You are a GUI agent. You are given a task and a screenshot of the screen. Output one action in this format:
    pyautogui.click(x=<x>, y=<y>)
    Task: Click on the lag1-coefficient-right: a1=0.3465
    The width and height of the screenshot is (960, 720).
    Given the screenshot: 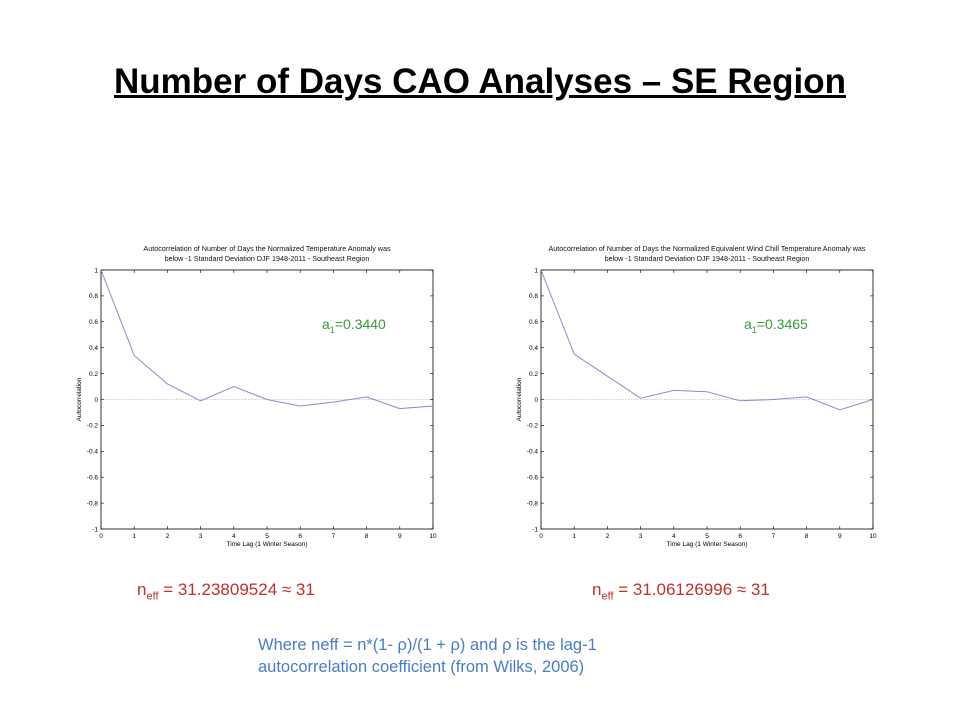 What is the action you would take?
    pyautogui.click(x=776, y=325)
    